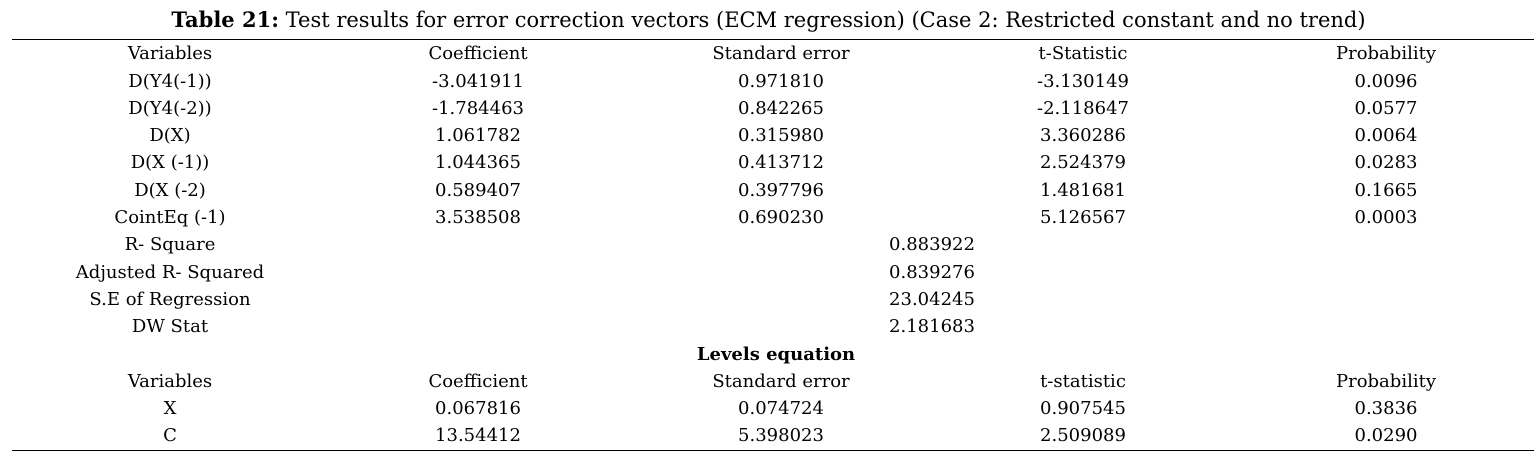 The image size is (1537, 459). Describe the element at coordinates (1386, 162) in the screenshot. I see `probability-cell: 0.0283` at that location.